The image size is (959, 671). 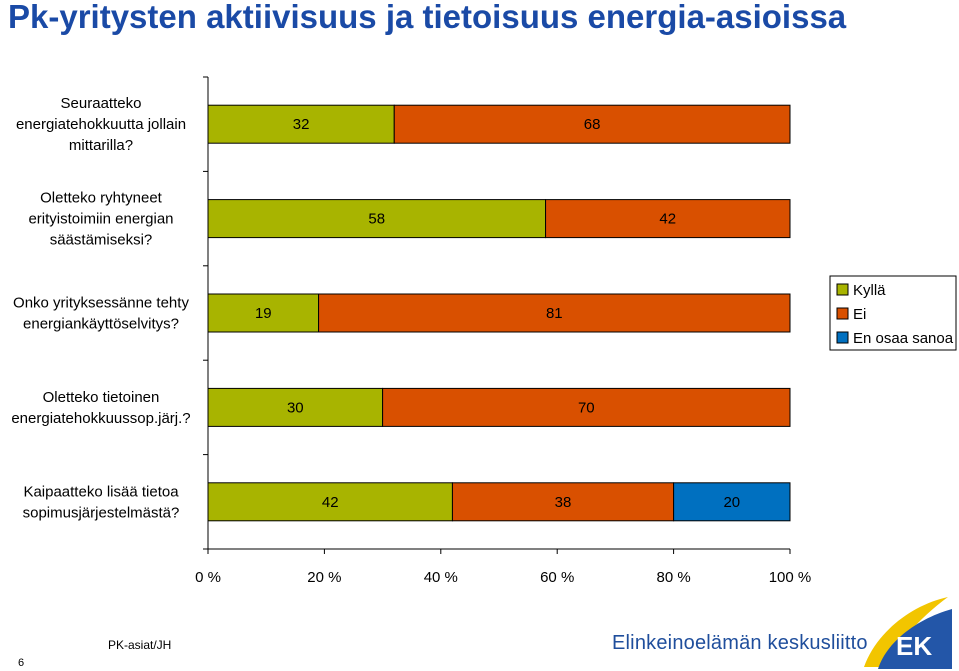 I want to click on chart-legend: Kyllä Ei En osaa sanoa, so click(x=893, y=313).